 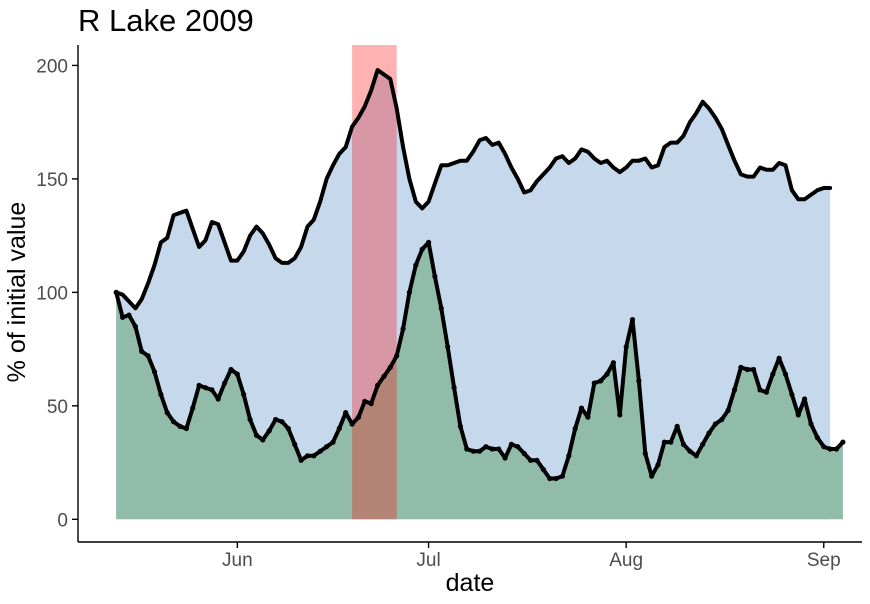 I want to click on y-ticks: 0 50 100 150 200, so click(x=57, y=293).